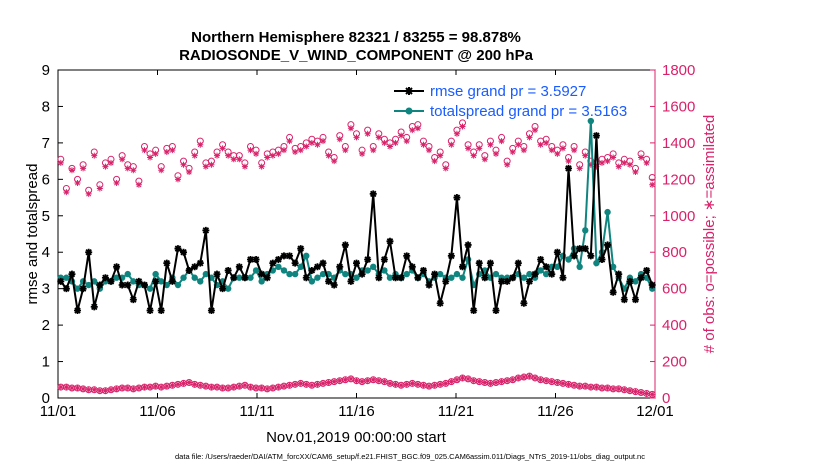 The image size is (830, 470). I want to click on legend-rmse-label: rmse grand pr = 3.5927, so click(508, 91).